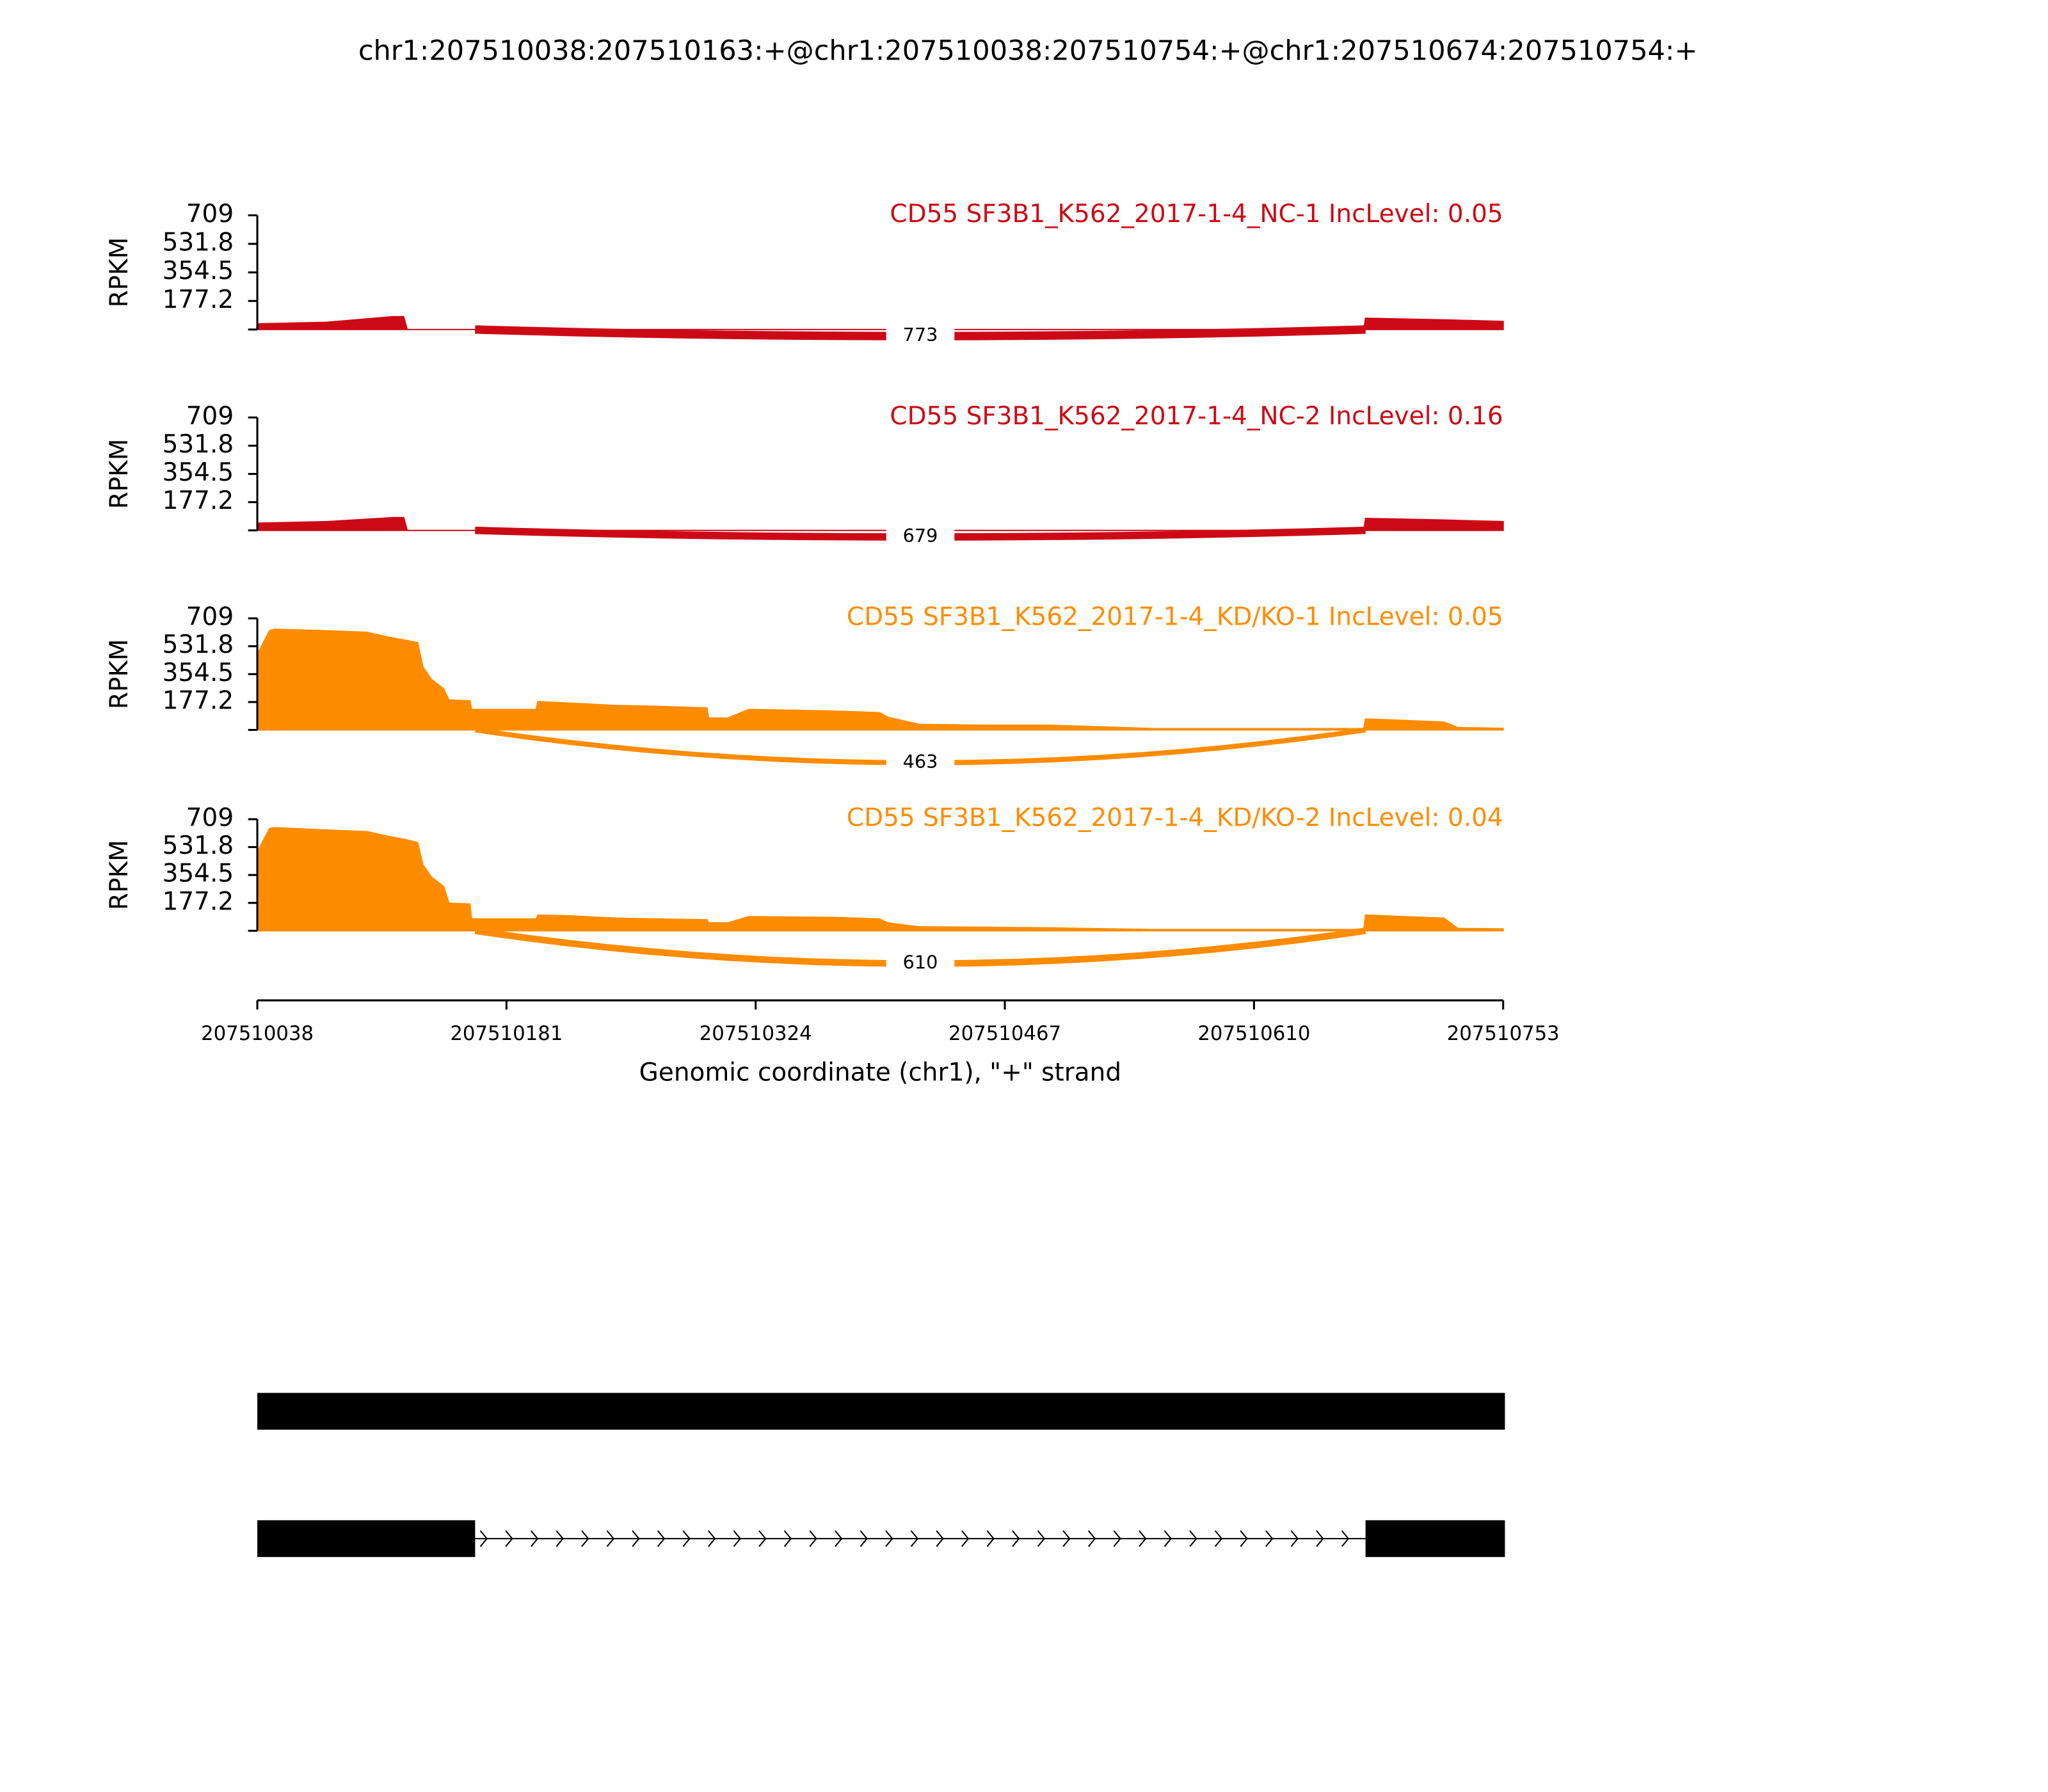 This screenshot has width=2048, height=1792. I want to click on junction-label: 610, so click(920, 962).